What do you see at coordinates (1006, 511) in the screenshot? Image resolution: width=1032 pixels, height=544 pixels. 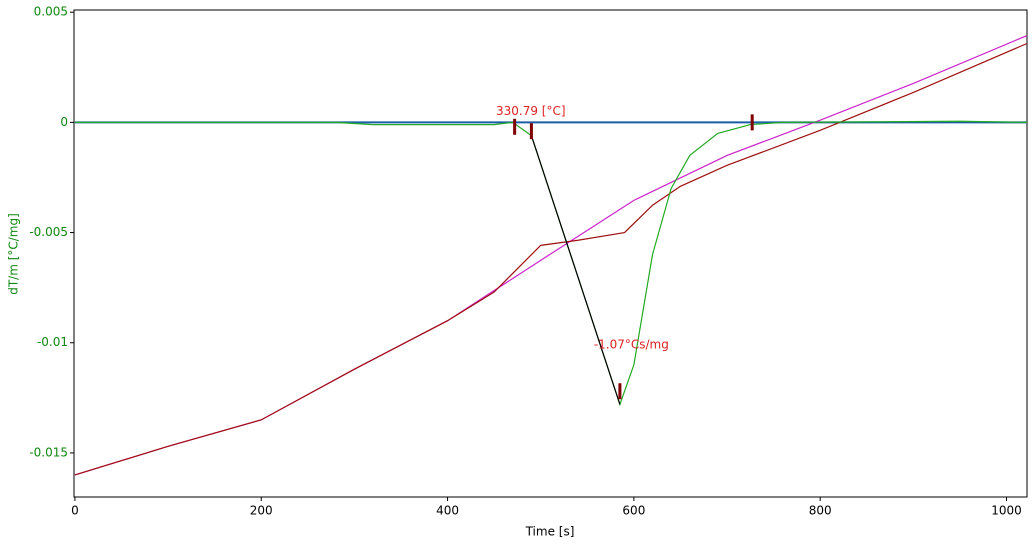 I see `x-tick-label: 1000` at bounding box center [1006, 511].